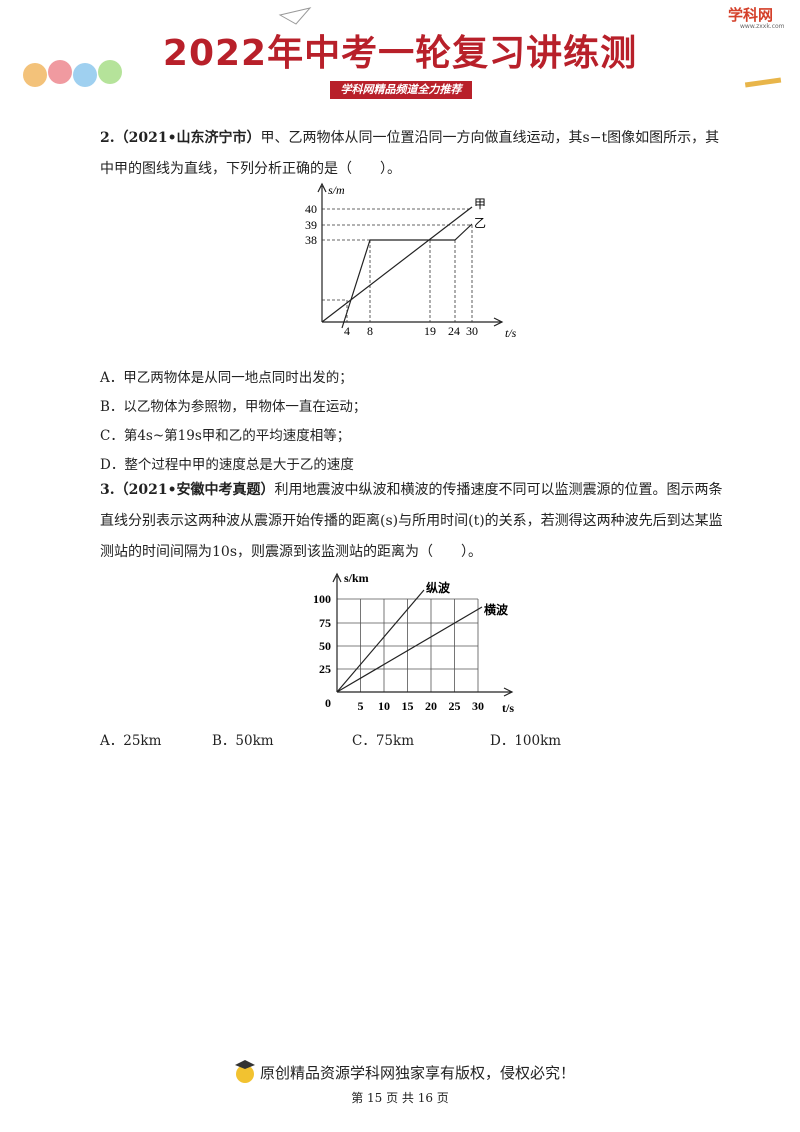 The height and width of the screenshot is (1132, 800). I want to click on x-tick-label: 25, so click(455, 706).